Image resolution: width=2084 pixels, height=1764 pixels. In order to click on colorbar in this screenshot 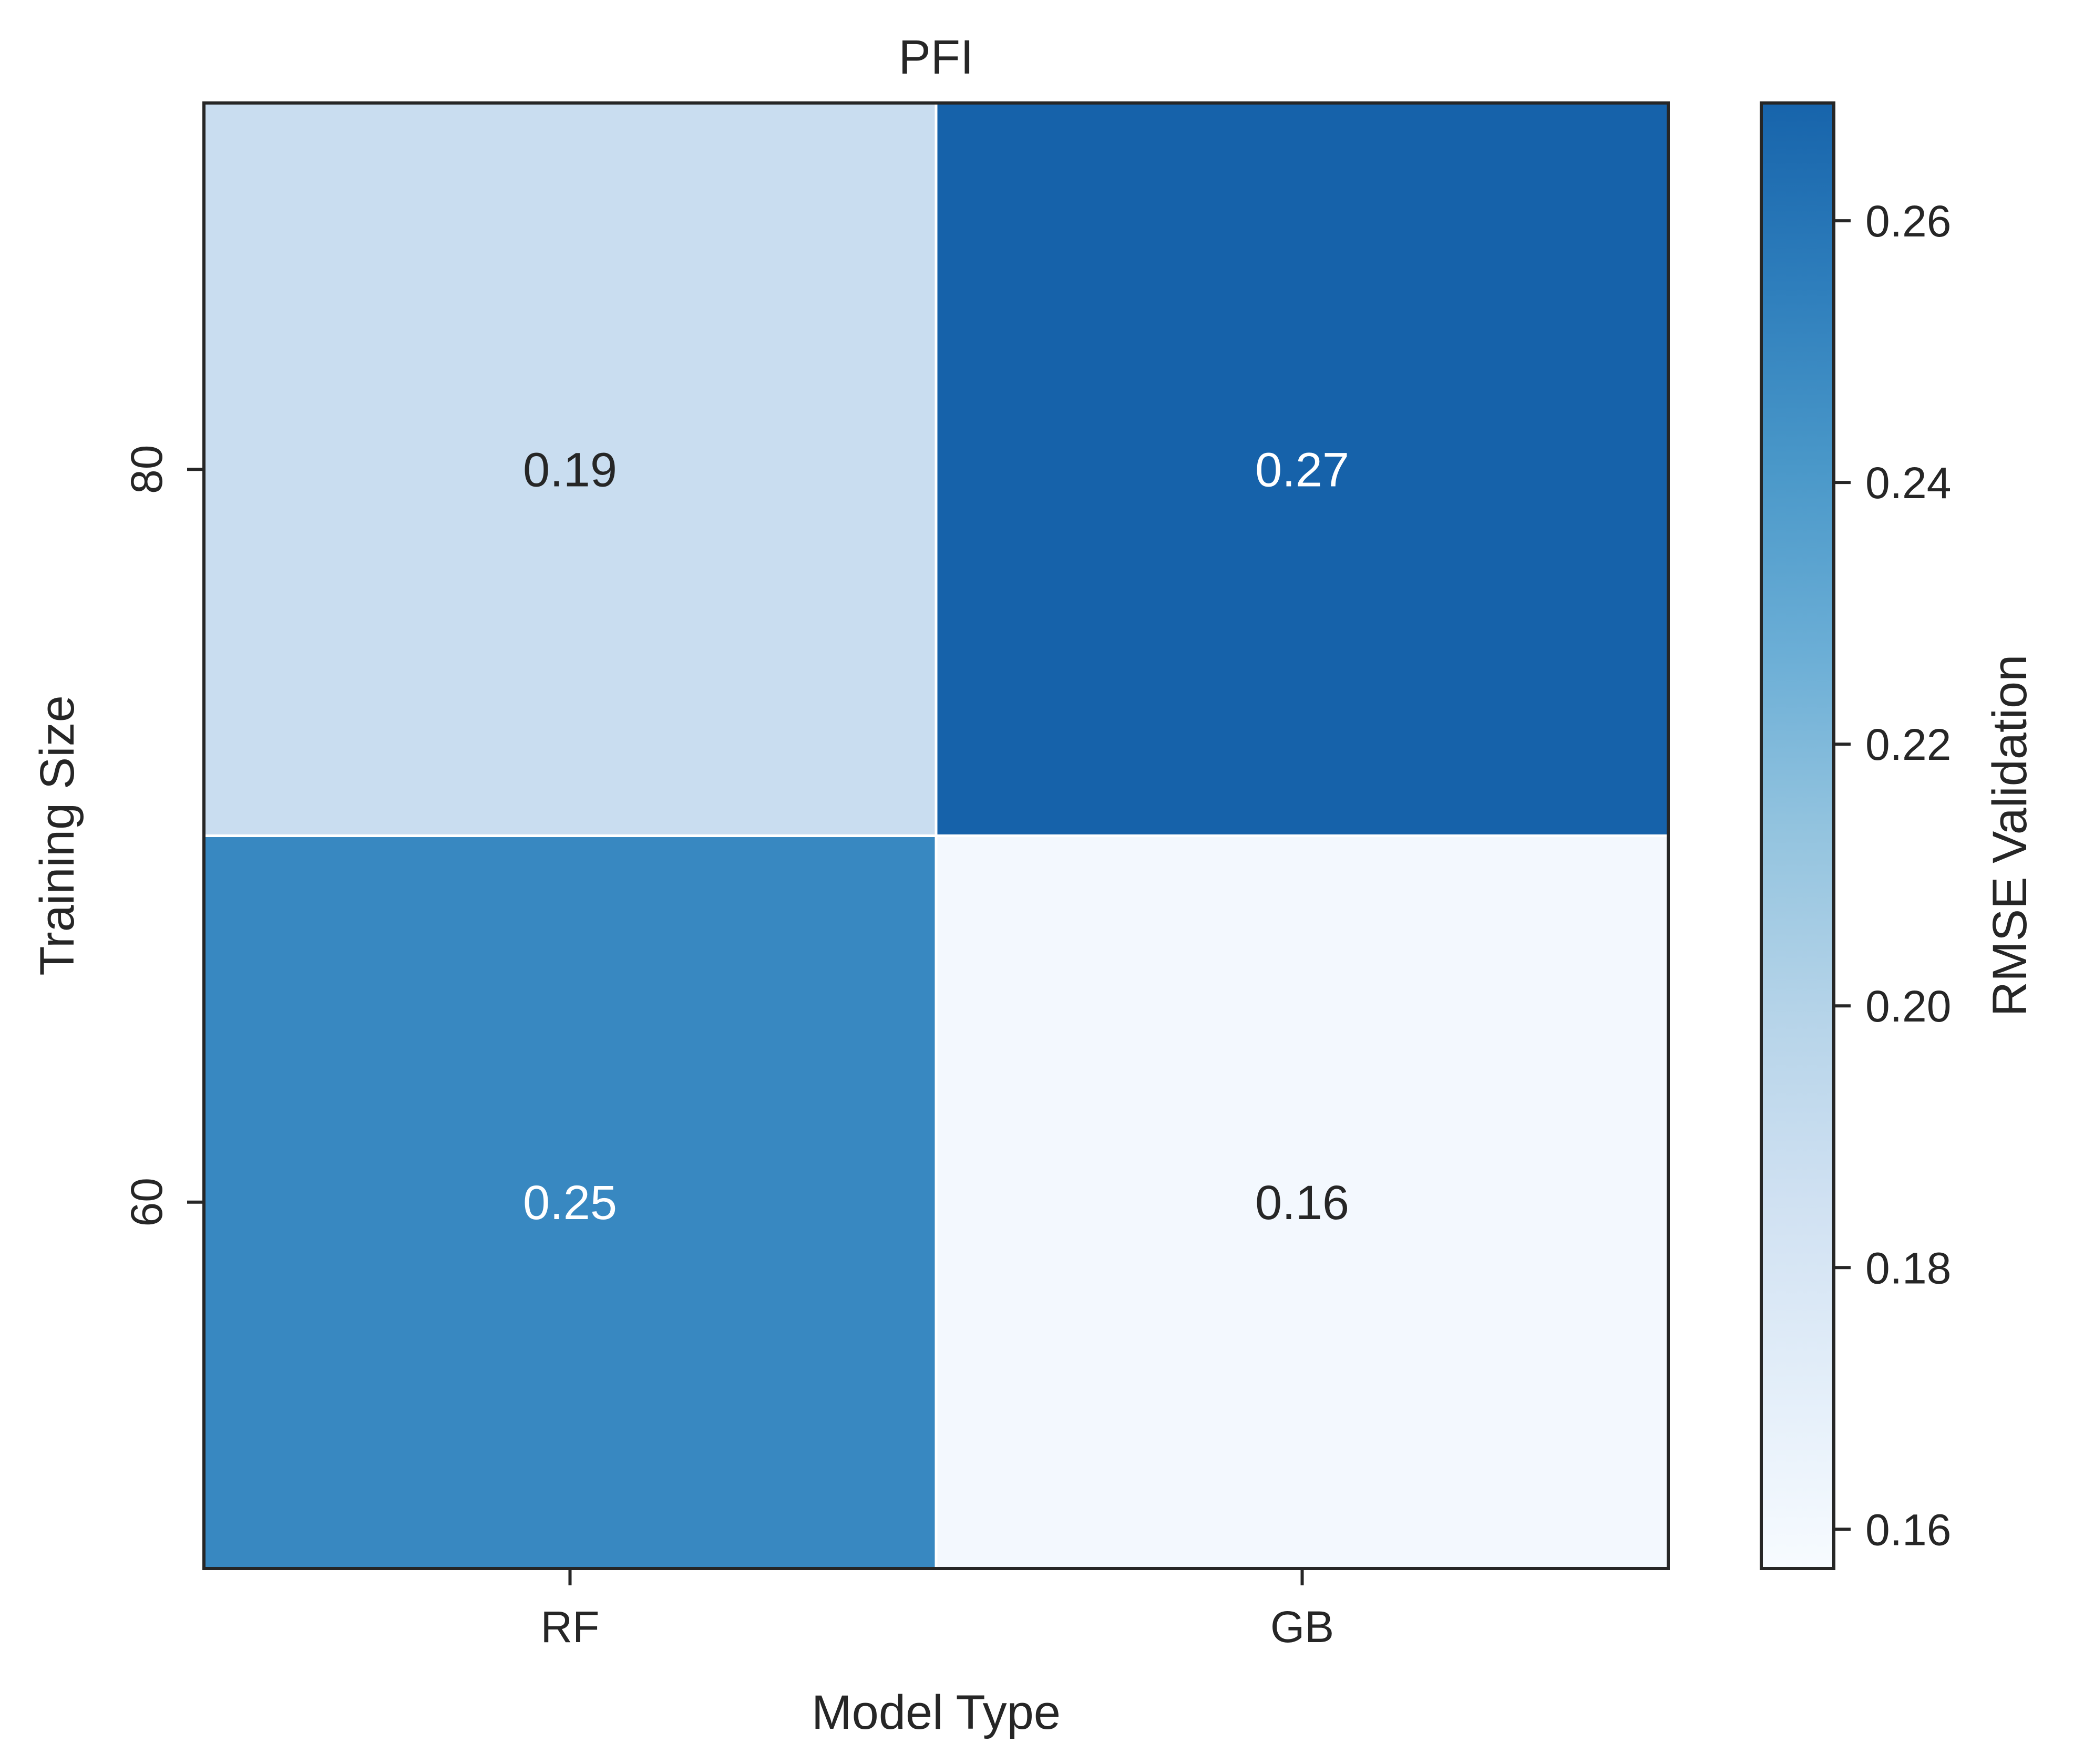, I will do `click(1797, 836)`.